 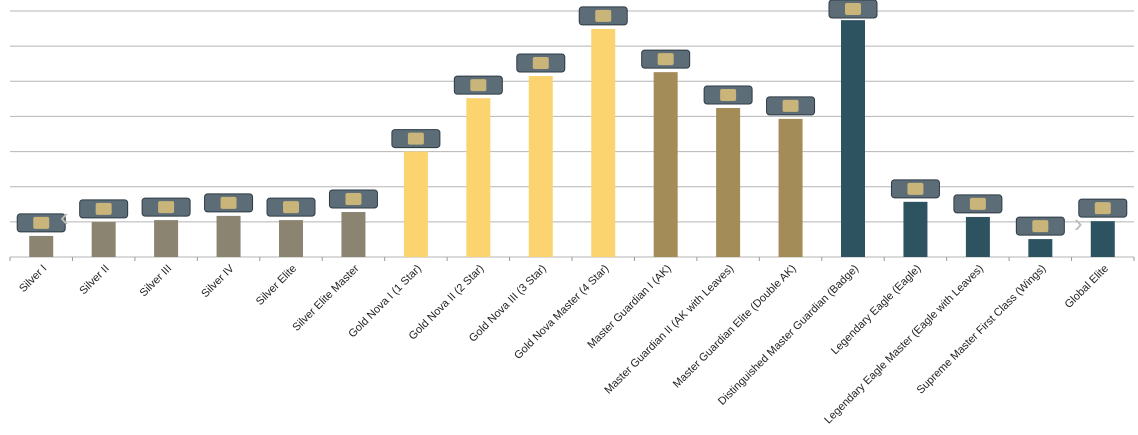 I want to click on x-tick-label: Silver IV, so click(x=218, y=281).